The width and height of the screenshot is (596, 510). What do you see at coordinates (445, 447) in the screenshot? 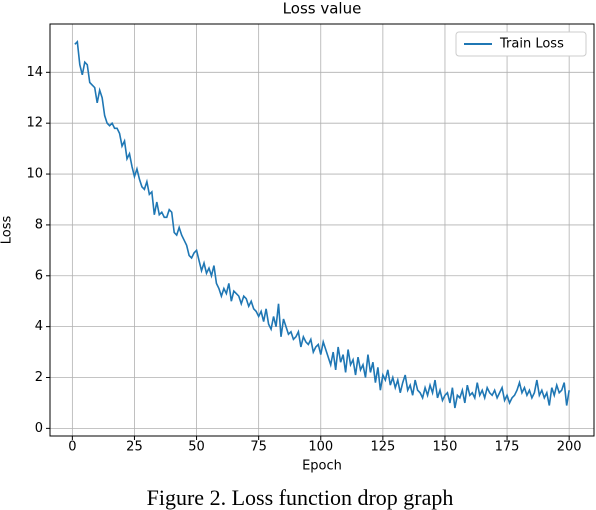
I see `x-tick-label: 150` at bounding box center [445, 447].